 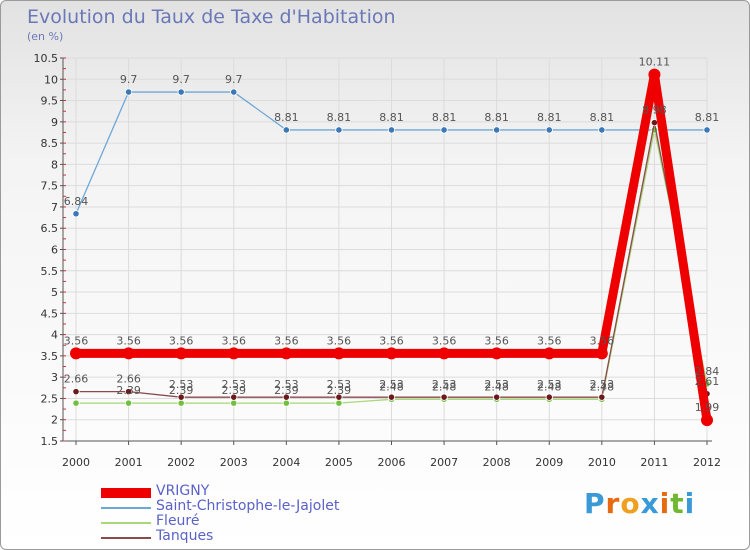 What do you see at coordinates (126, 538) in the screenshot?
I see `legend-swatch-tanques` at bounding box center [126, 538].